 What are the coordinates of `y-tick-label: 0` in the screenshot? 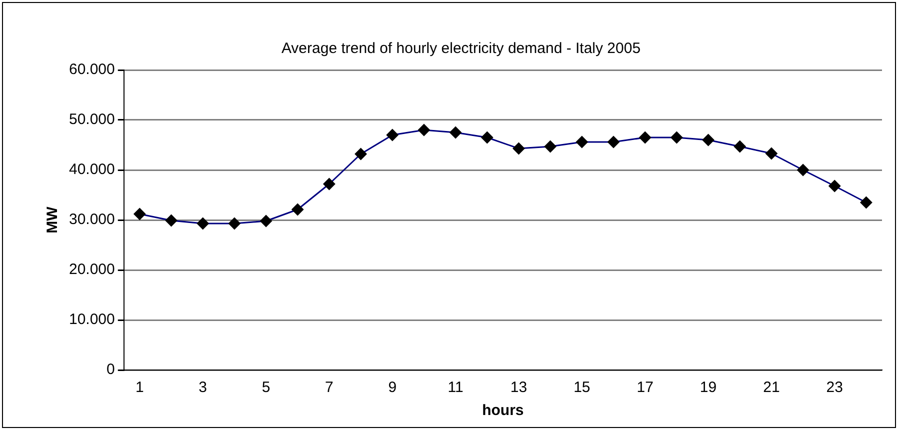 It's located at (110, 369).